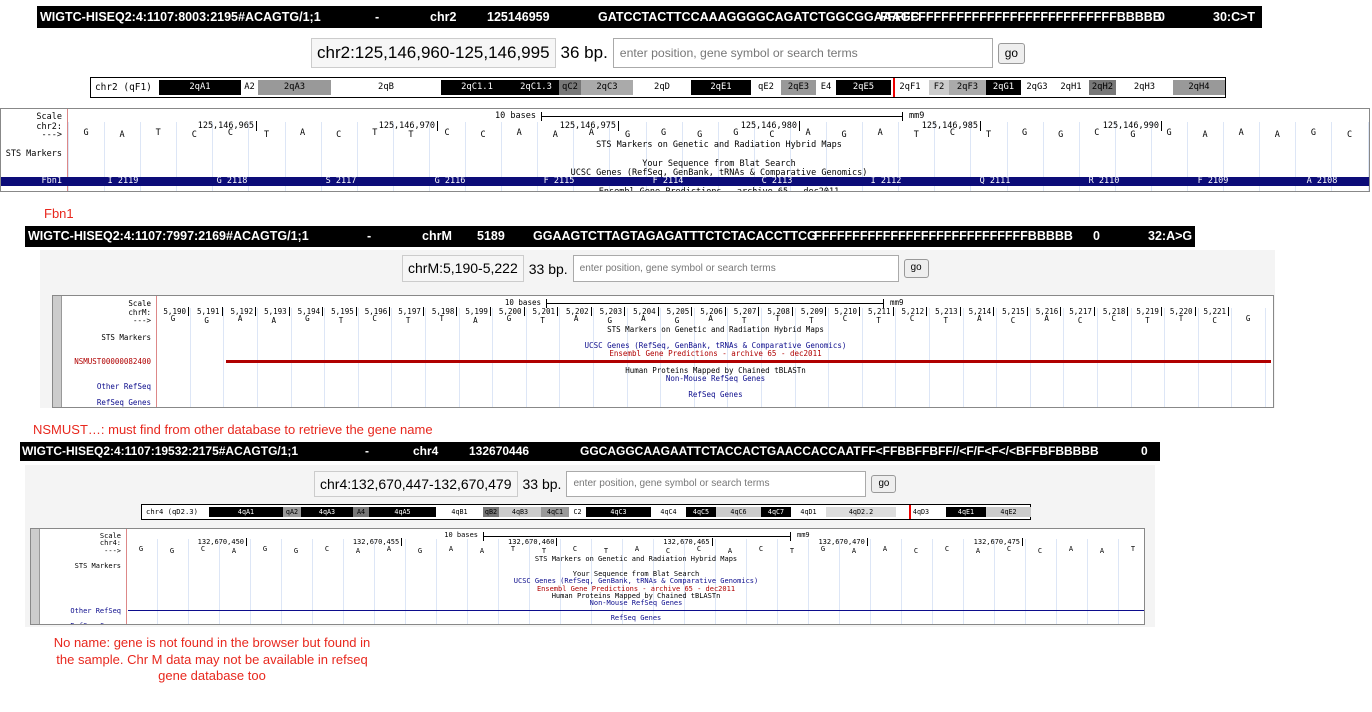 Image resolution: width=1372 pixels, height=712 pixels. What do you see at coordinates (1213, 181) in the screenshot?
I see `exon-label: F 2109` at bounding box center [1213, 181].